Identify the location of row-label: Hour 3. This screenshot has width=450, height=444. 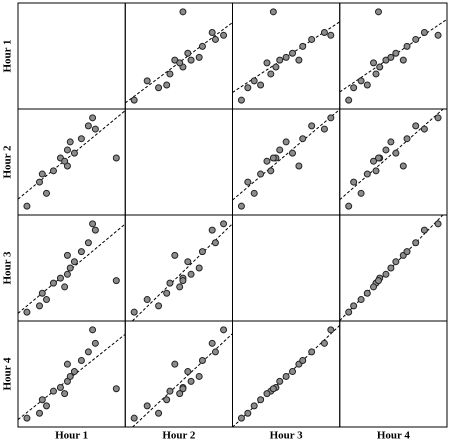
(8, 268).